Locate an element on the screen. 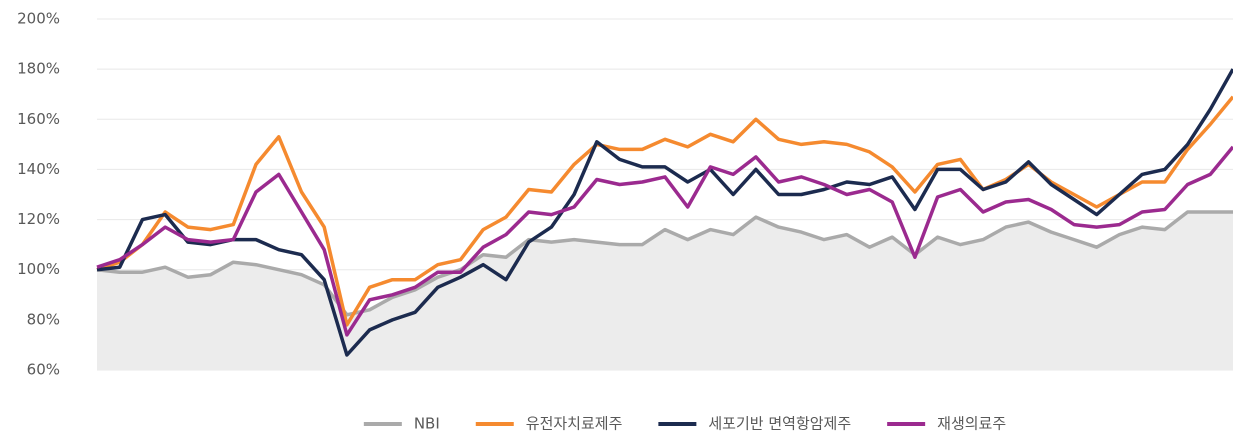 This screenshot has width=1233, height=433. y-tick-label: 140% is located at coordinates (38, 169).